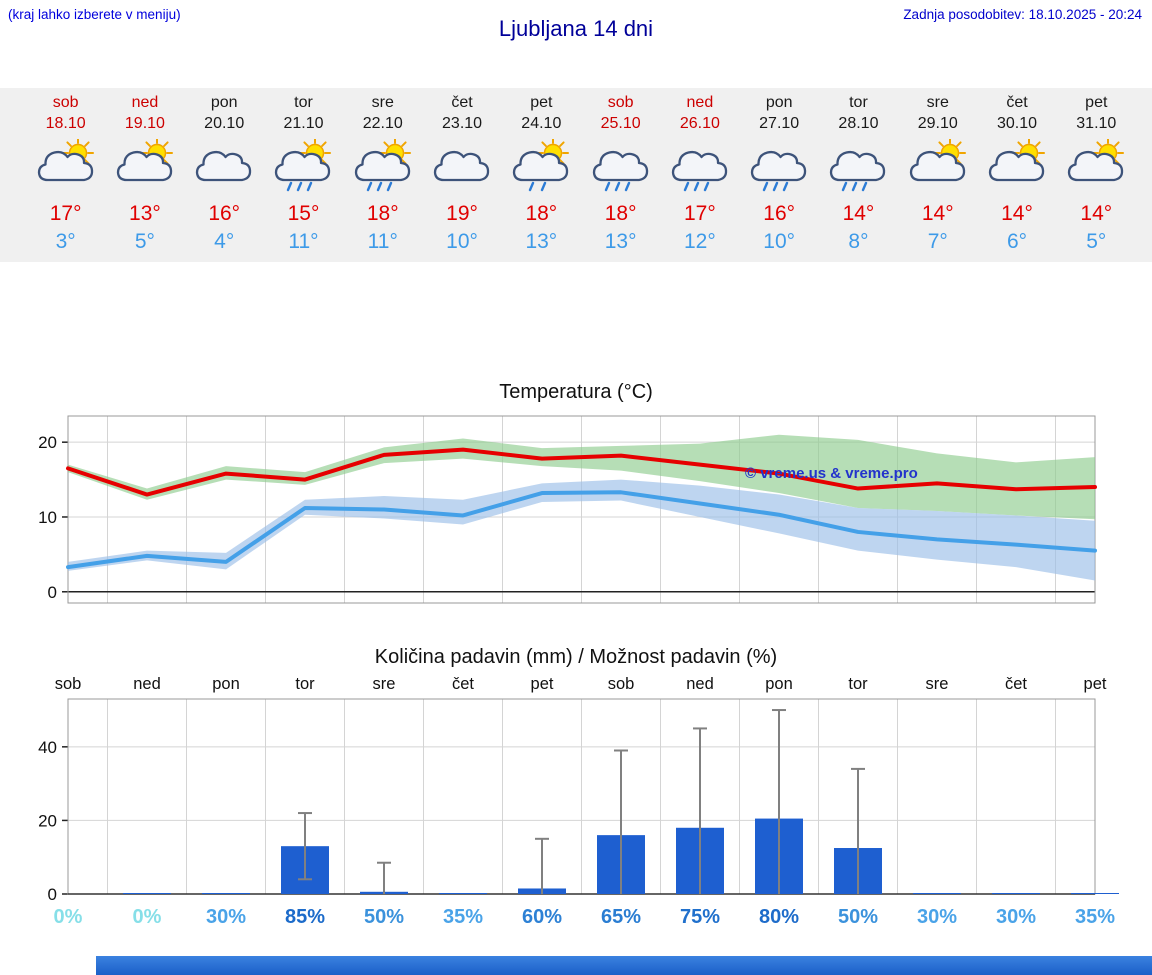  What do you see at coordinates (382, 123) in the screenshot?
I see `day-date: 22.10` at bounding box center [382, 123].